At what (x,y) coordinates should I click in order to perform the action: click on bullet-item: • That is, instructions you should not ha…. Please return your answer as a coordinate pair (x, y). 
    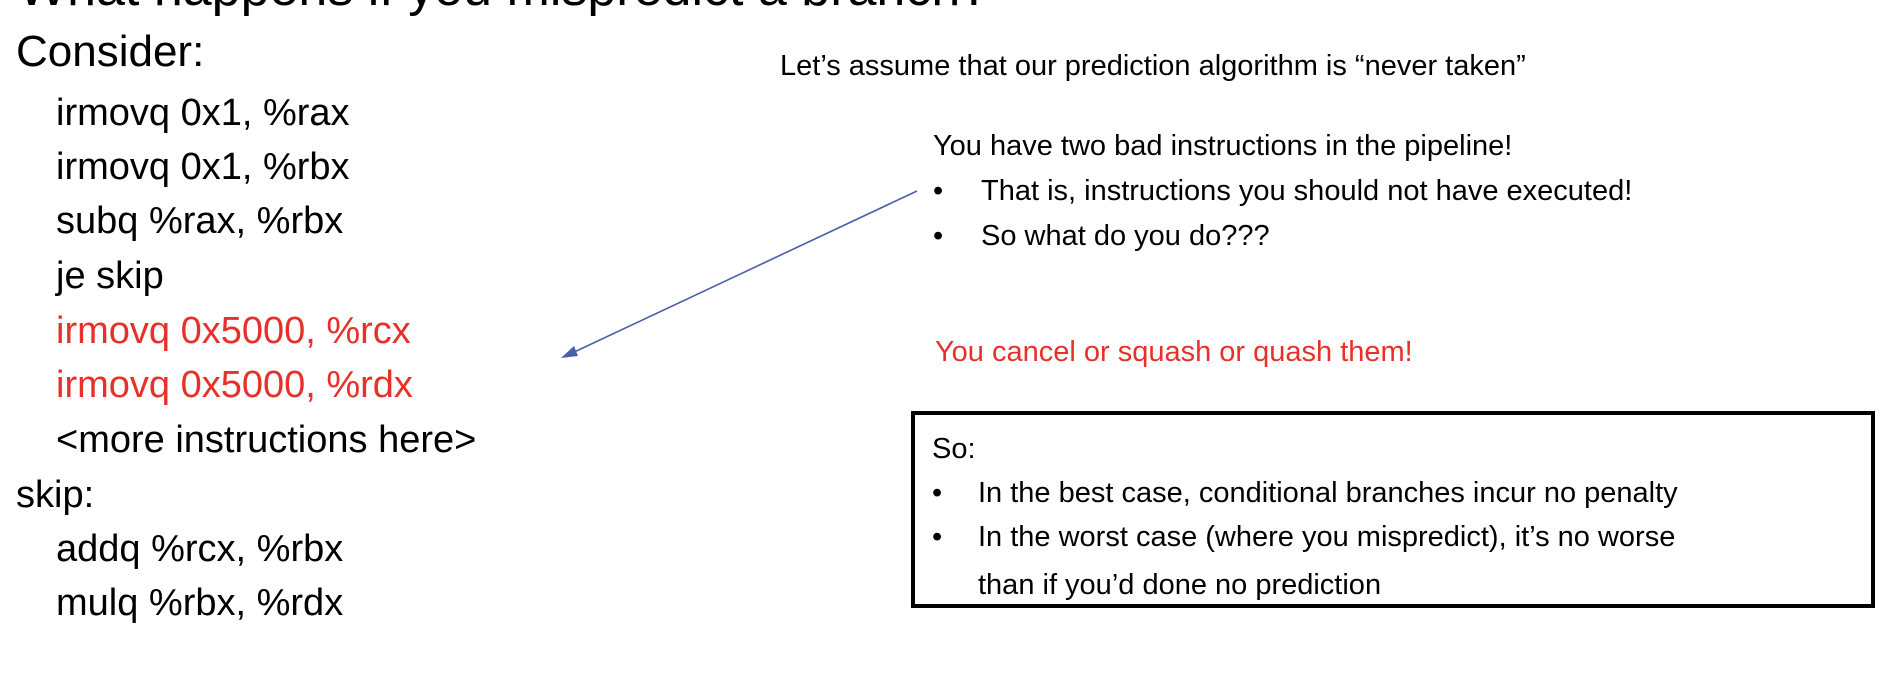
    Looking at the image, I should click on (1282, 191).